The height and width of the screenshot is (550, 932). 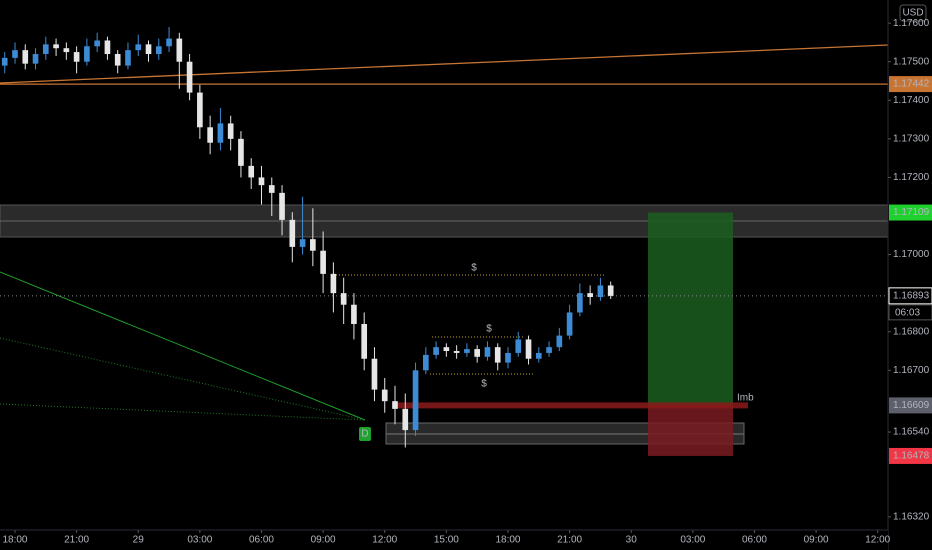 What do you see at coordinates (911, 432) in the screenshot?
I see `y-tick-label: 1.16540` at bounding box center [911, 432].